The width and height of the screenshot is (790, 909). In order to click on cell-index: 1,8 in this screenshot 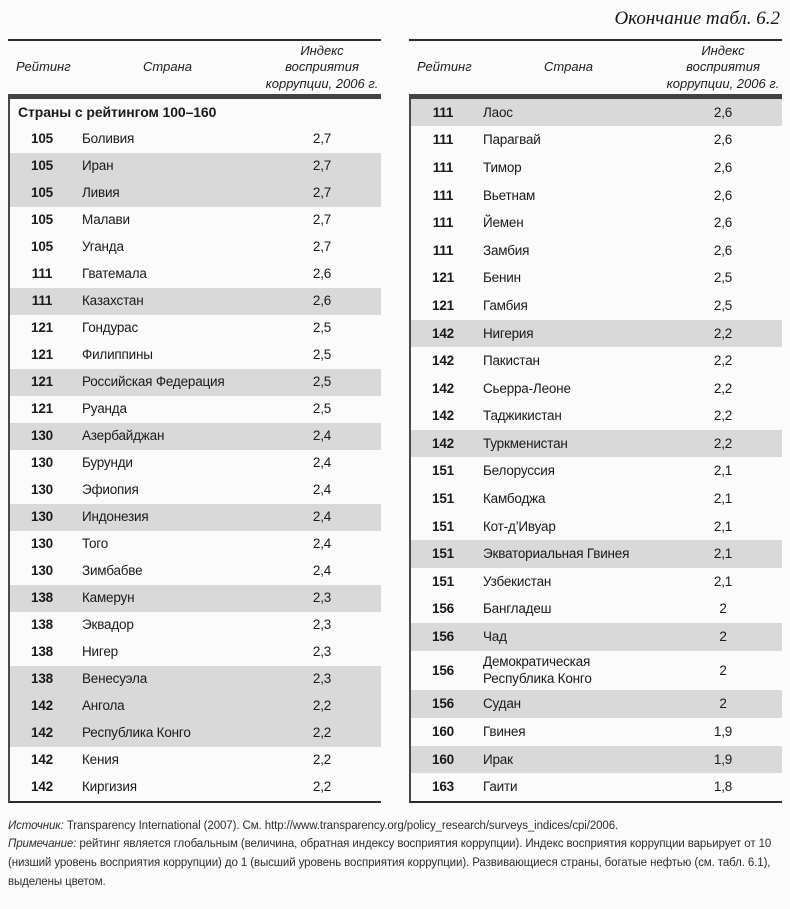, I will do `click(723, 787)`.